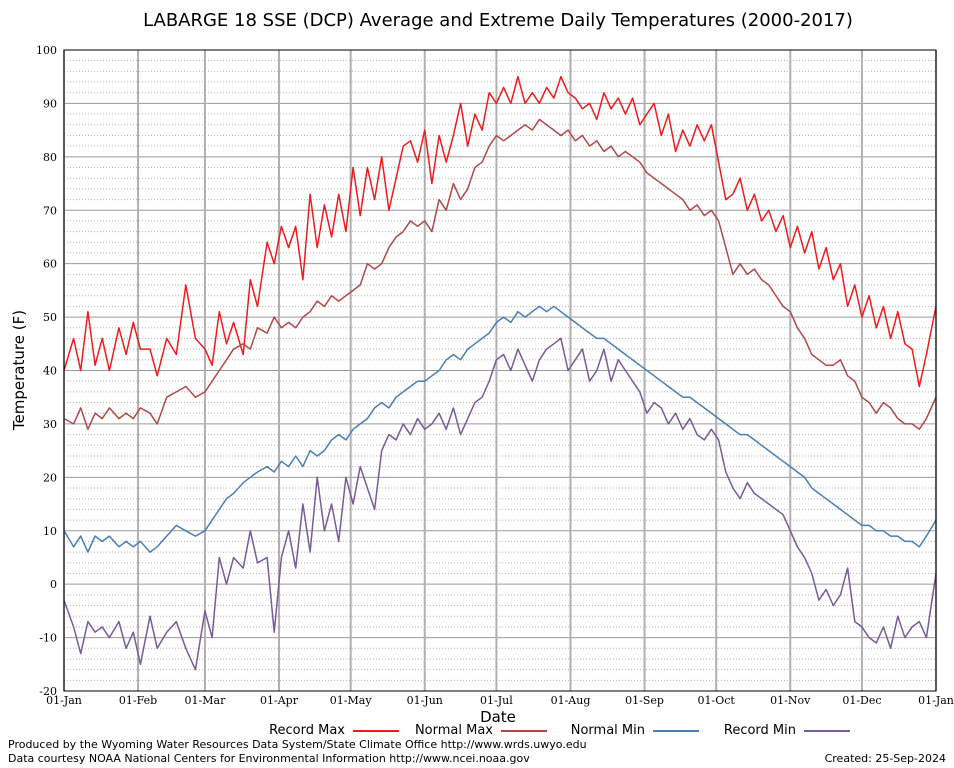  What do you see at coordinates (496, 700) in the screenshot?
I see `x-tick-label: 01-Jul` at bounding box center [496, 700].